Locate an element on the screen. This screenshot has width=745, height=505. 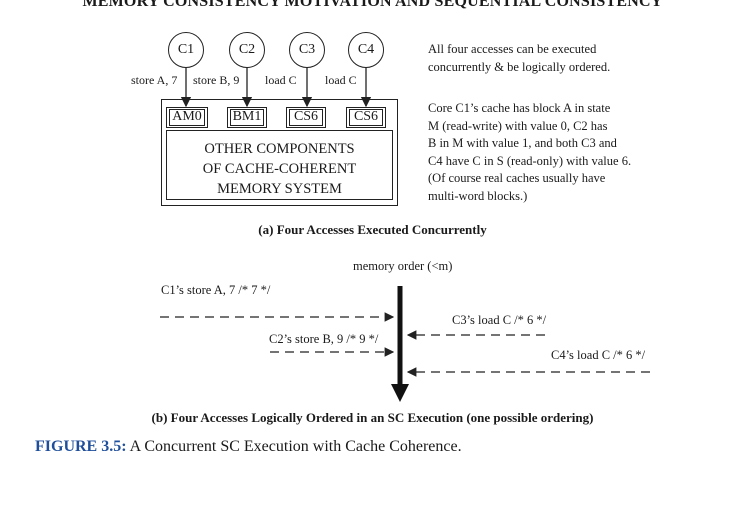
note-line-4: C4 have C in S (read-only) with value 6. is located at coordinates (530, 160).